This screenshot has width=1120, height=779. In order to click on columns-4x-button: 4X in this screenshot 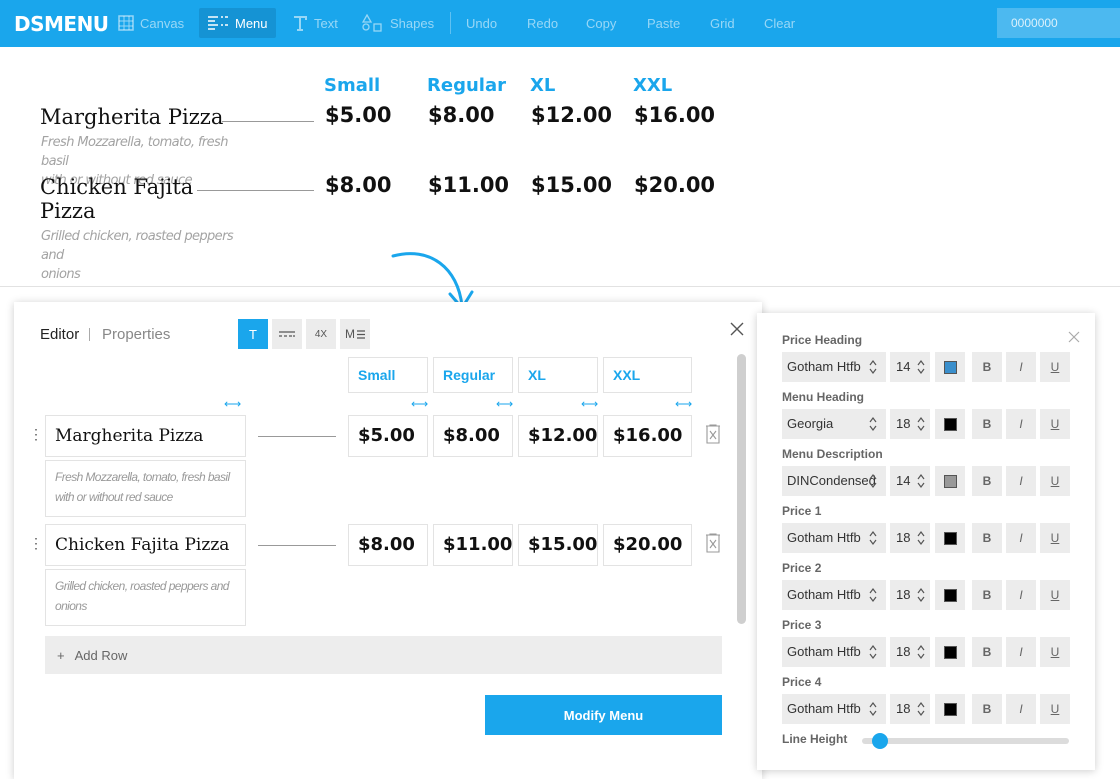, I will do `click(321, 334)`.